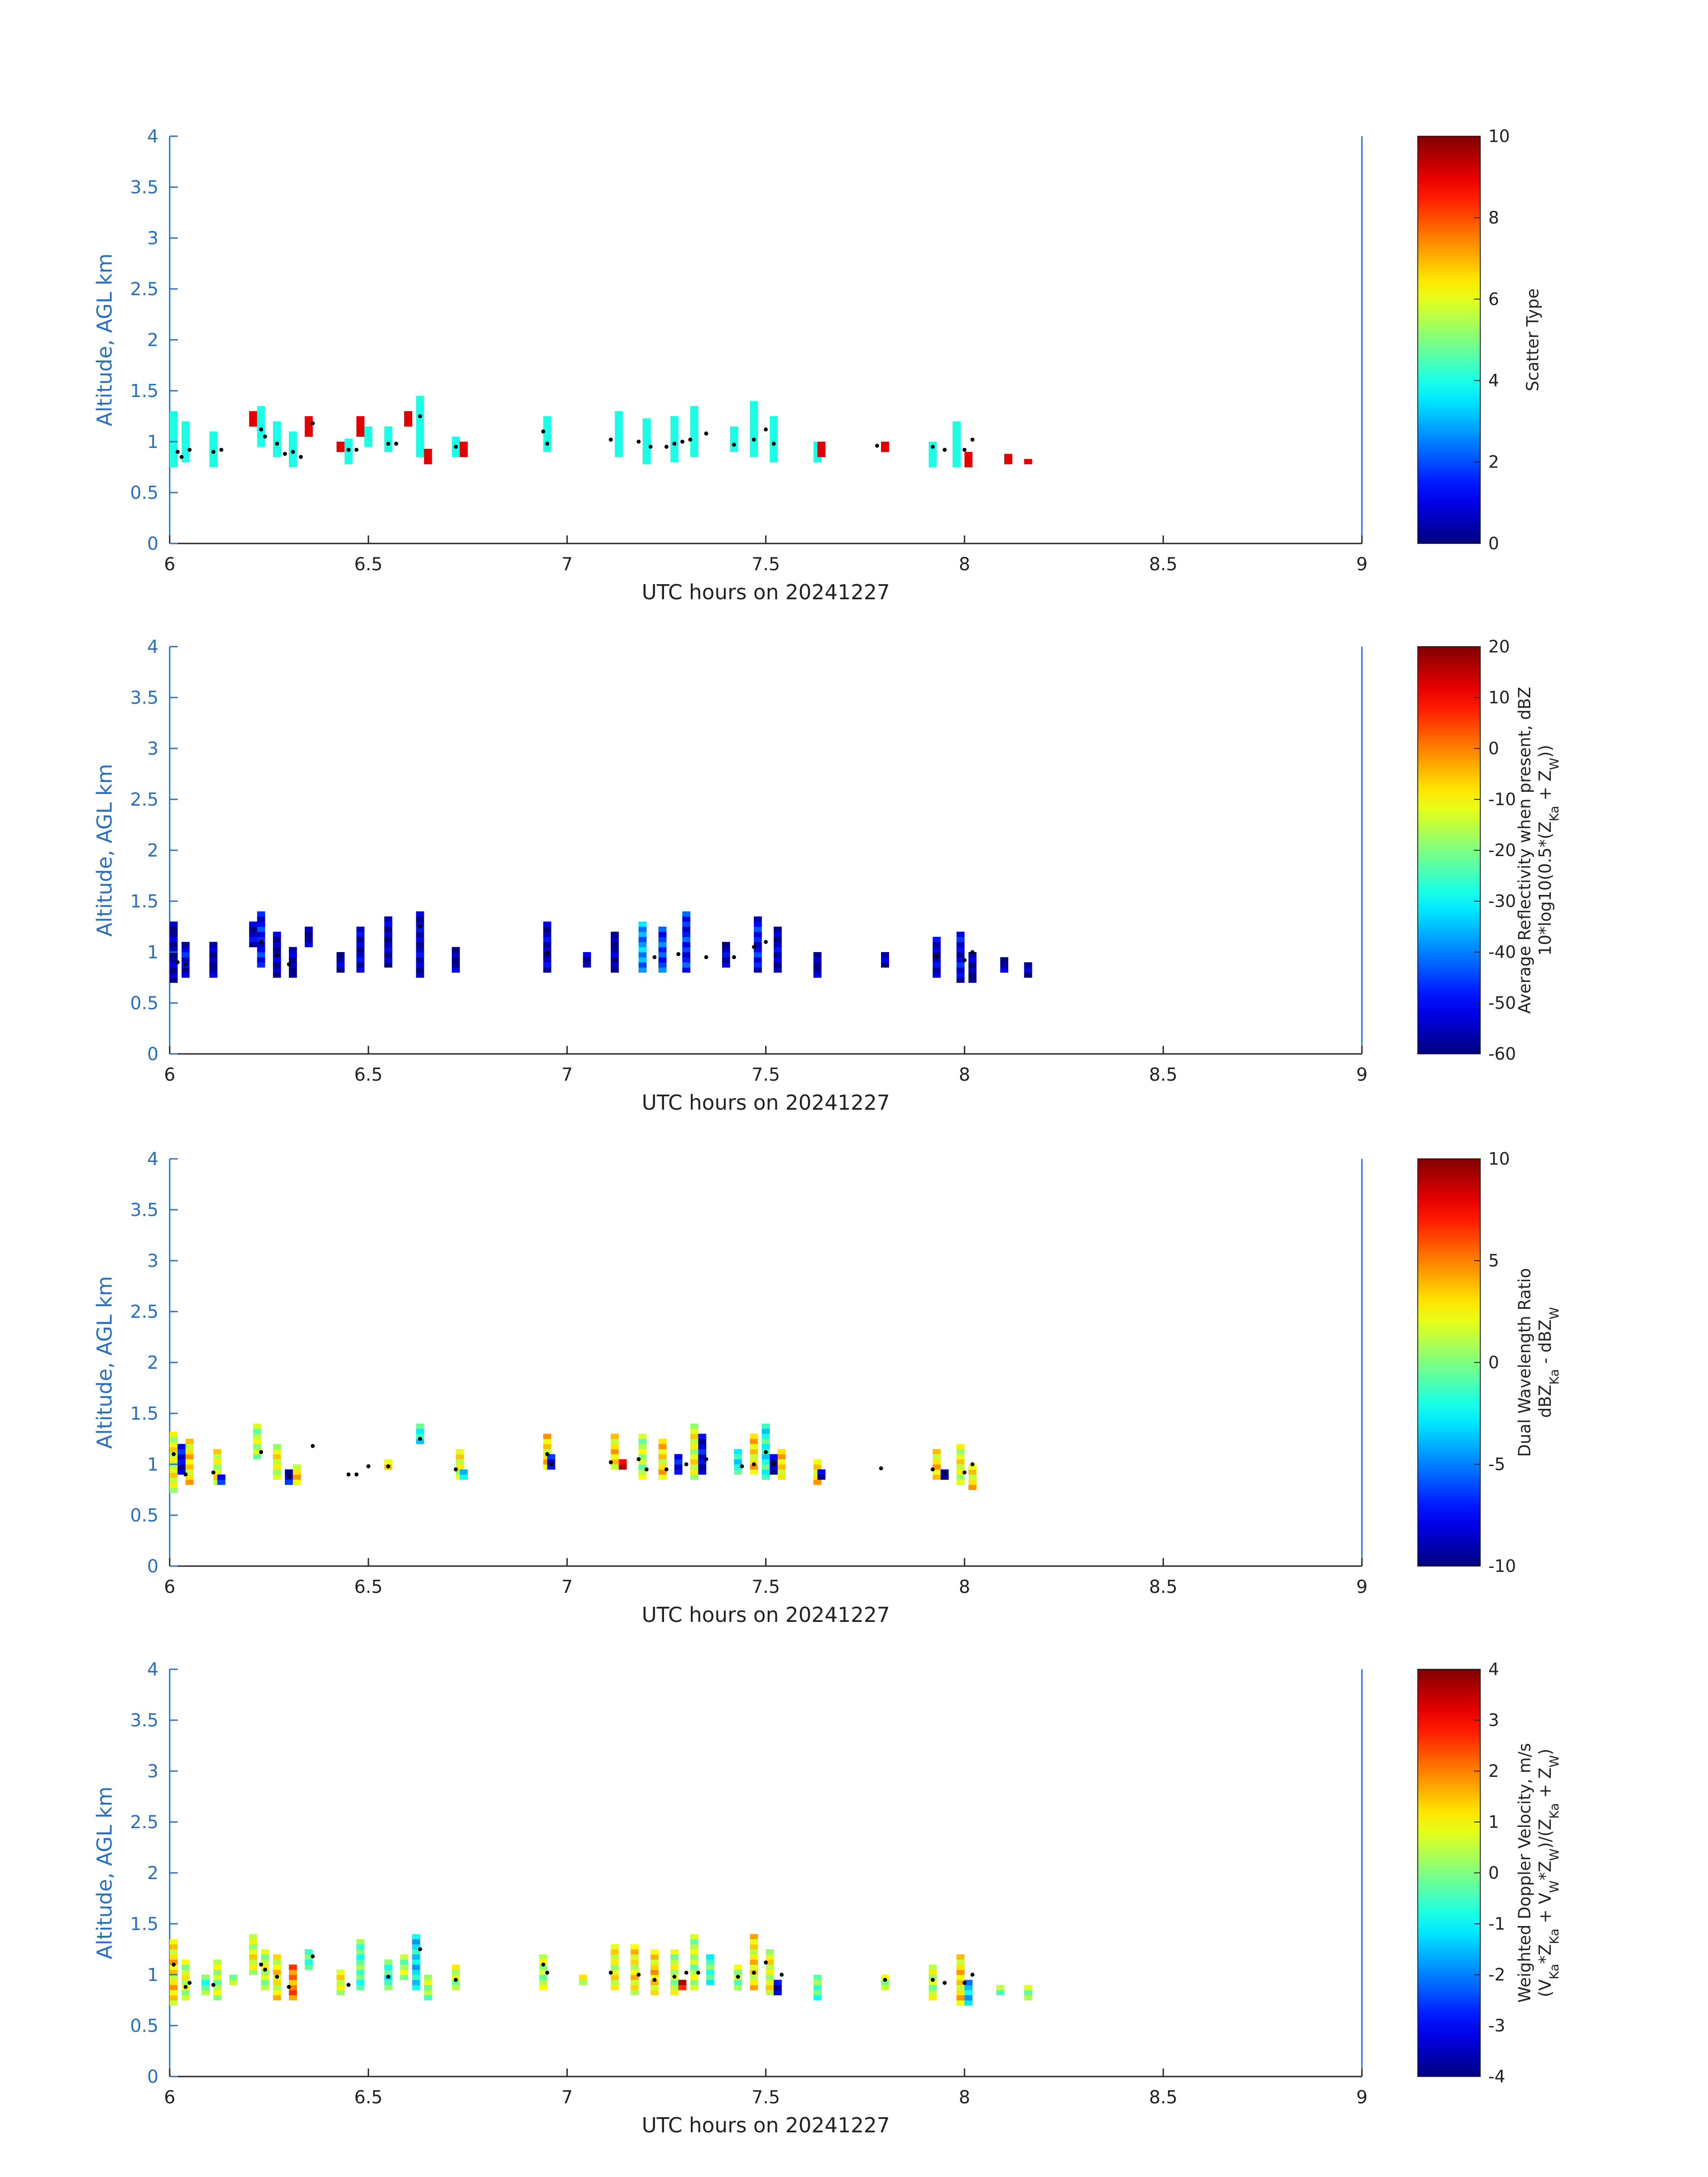 The image size is (1708, 2177). What do you see at coordinates (144, 1924) in the screenshot?
I see `y-tick-label: 1.5` at bounding box center [144, 1924].